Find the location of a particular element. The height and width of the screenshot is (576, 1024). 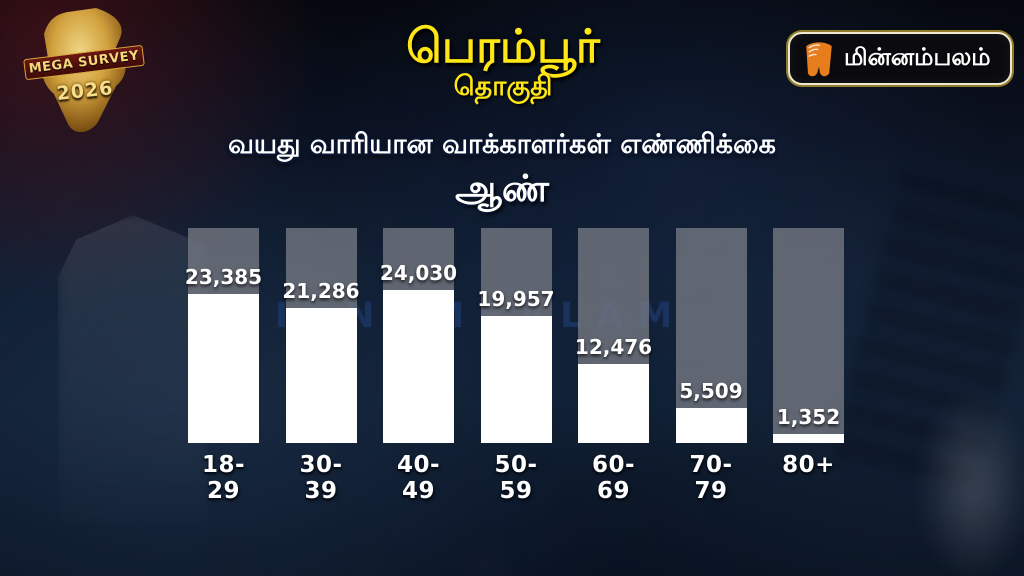

bar-column: 1,352 80+ is located at coordinates (808, 366).